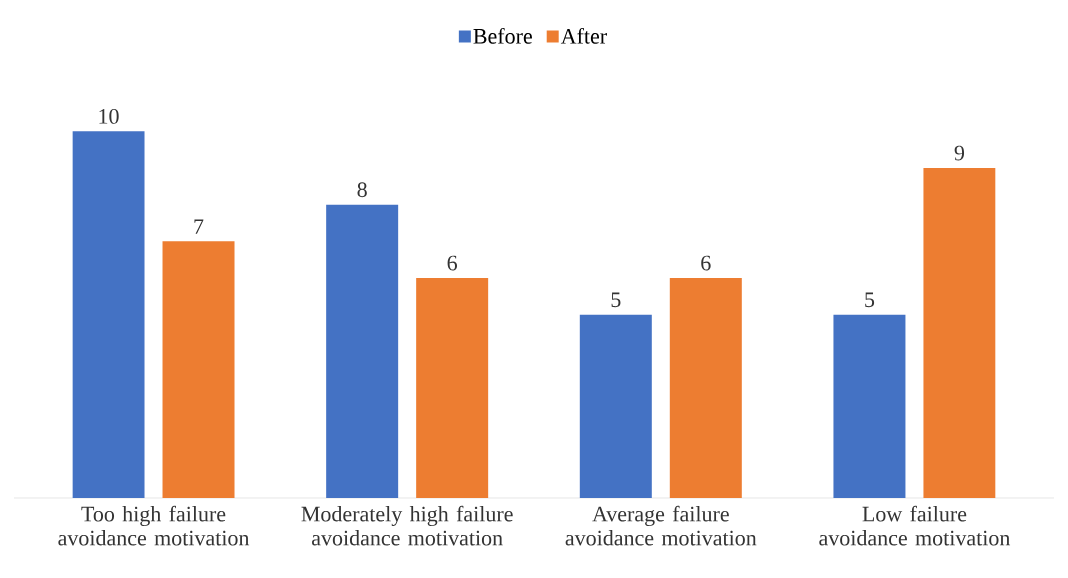 The height and width of the screenshot is (578, 1068). Describe the element at coordinates (407, 525) in the screenshot. I see `x-tick-label: Moderately high failure avoidance motivation` at that location.